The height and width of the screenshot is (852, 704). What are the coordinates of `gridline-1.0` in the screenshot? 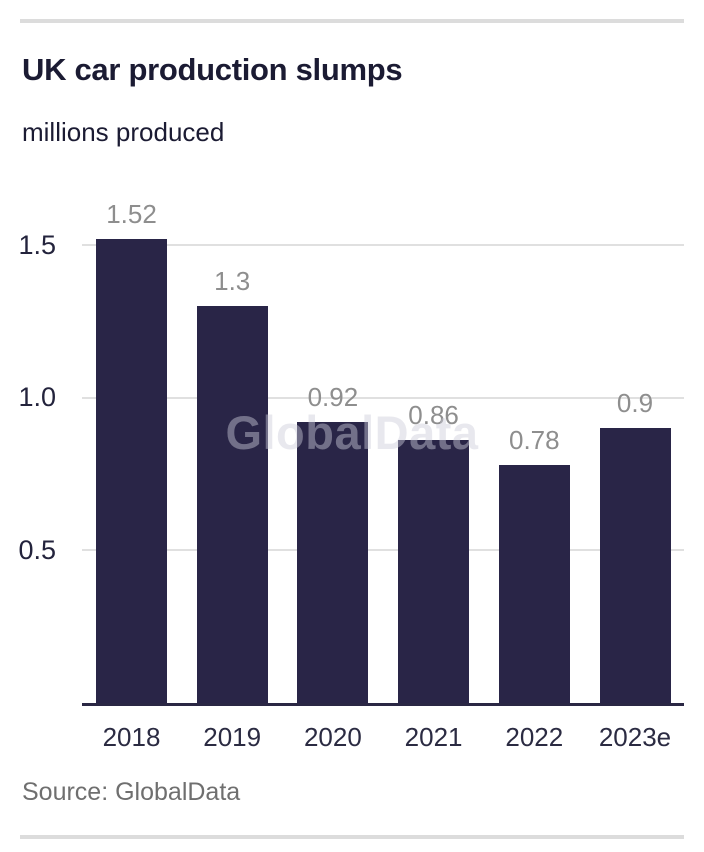 It's located at (383, 397).